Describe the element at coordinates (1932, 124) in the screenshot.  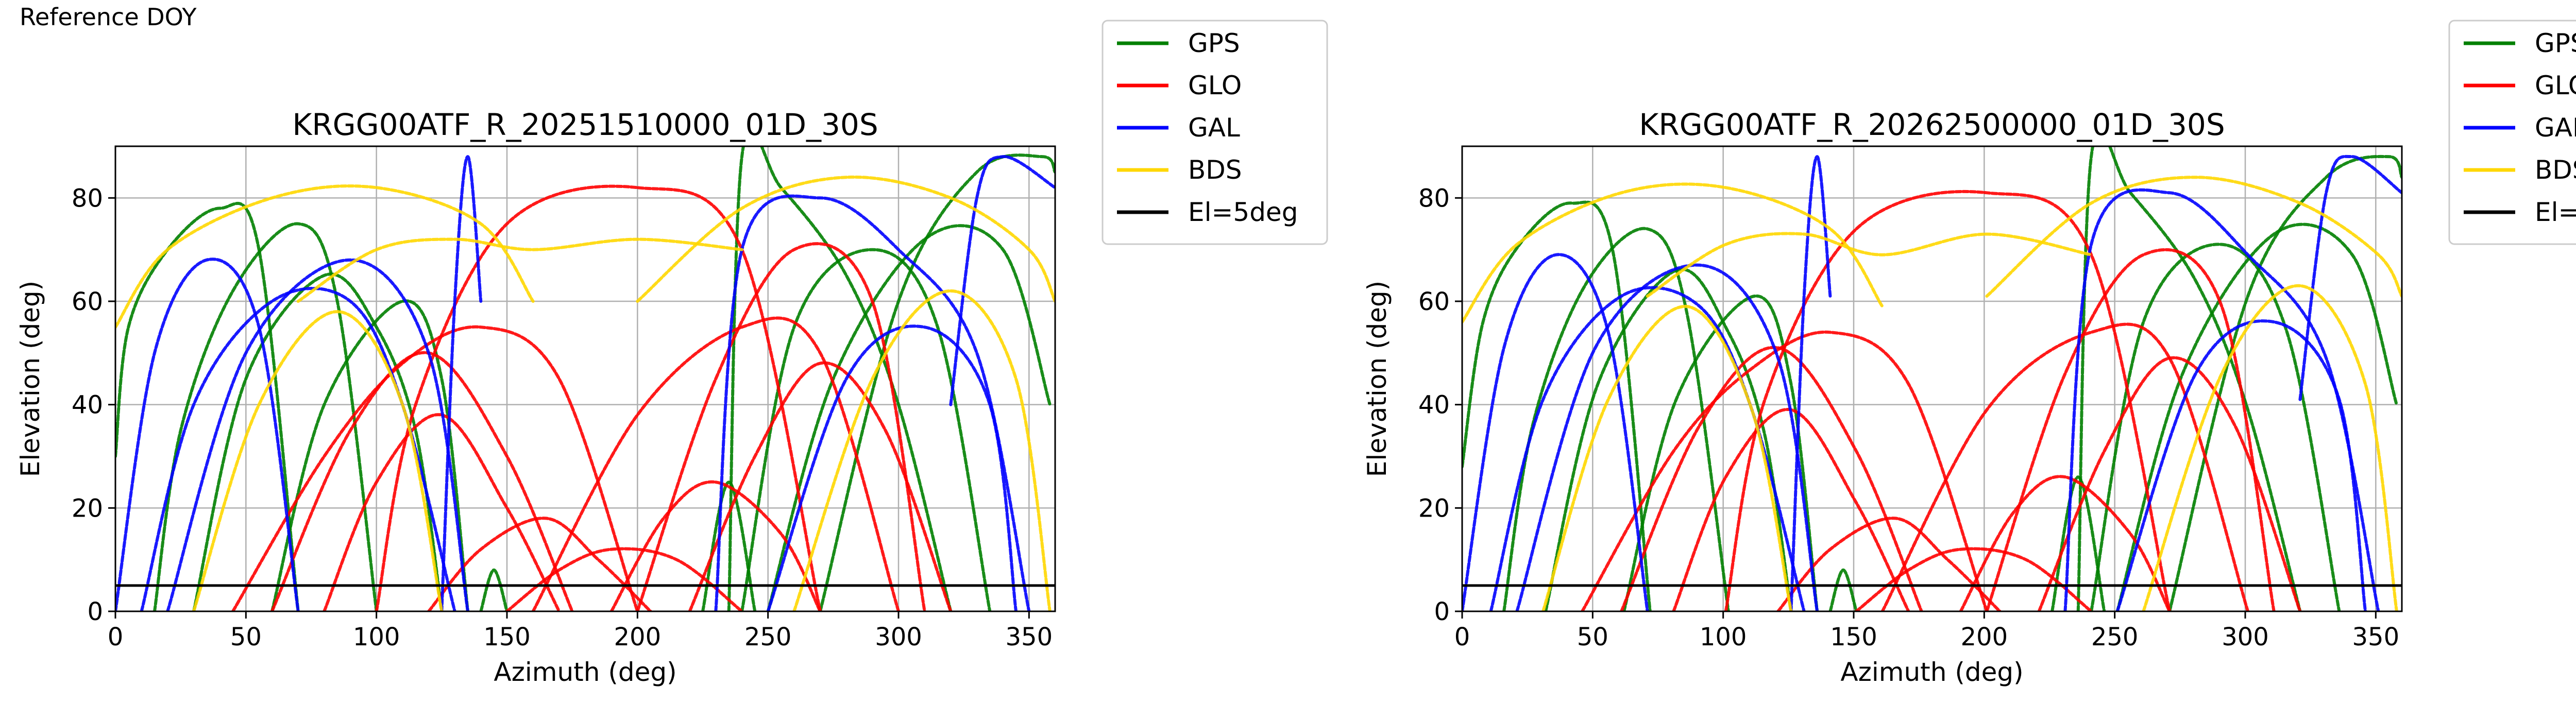
I see `chart-title: KRGG00ATF_R_20262500000_01D_30S` at that location.